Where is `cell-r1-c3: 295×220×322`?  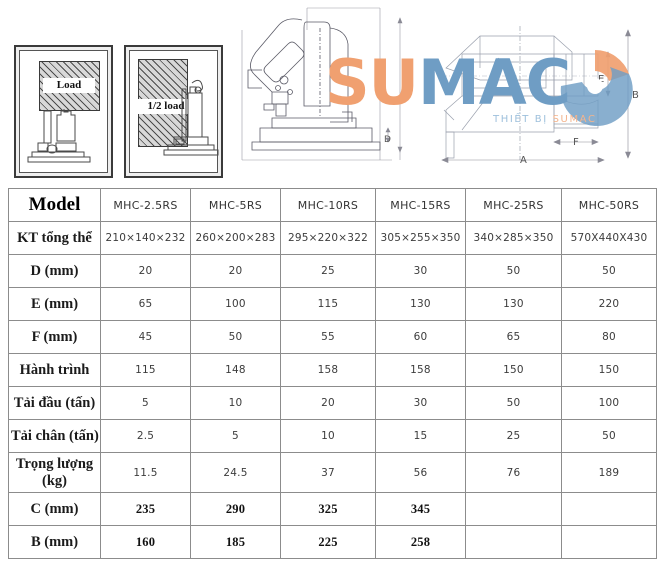 cell-r1-c3: 295×220×322 is located at coordinates (328, 238).